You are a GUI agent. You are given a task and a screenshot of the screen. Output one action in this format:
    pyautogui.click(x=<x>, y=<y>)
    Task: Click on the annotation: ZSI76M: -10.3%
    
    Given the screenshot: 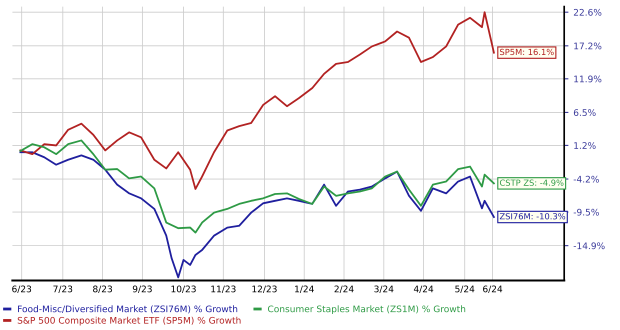 What is the action you would take?
    pyautogui.click(x=533, y=216)
    